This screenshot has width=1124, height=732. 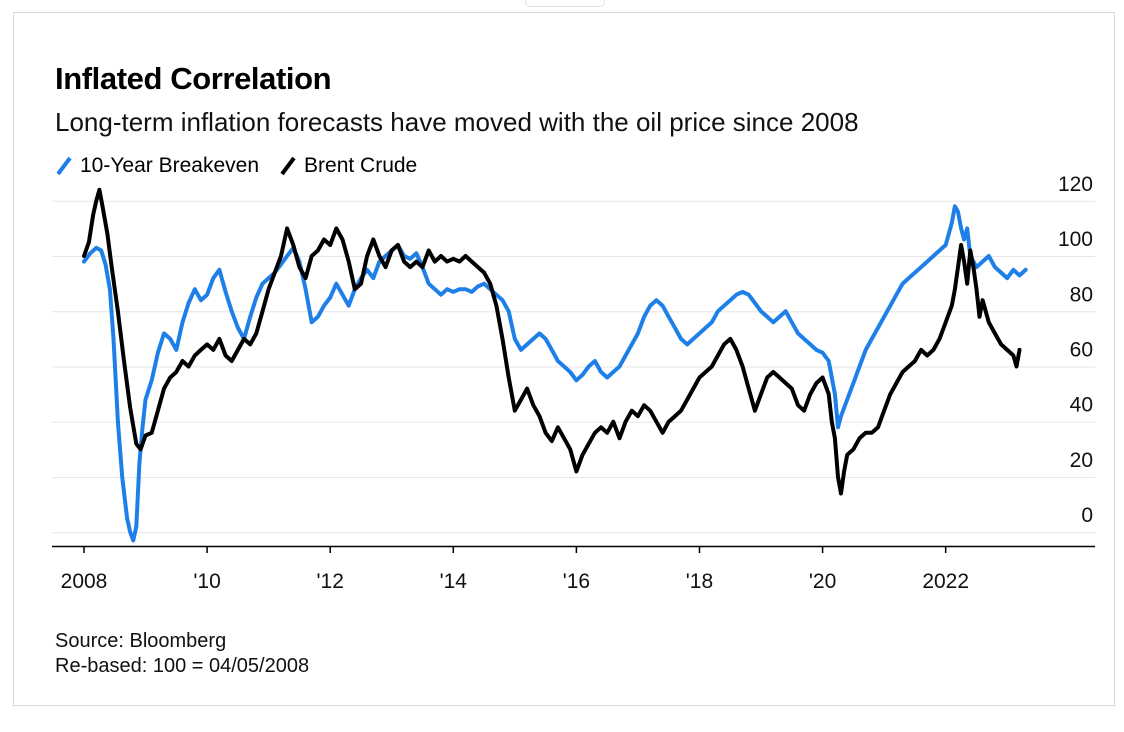 What do you see at coordinates (84, 581) in the screenshot?
I see `x-tick-label-2008: 2008` at bounding box center [84, 581].